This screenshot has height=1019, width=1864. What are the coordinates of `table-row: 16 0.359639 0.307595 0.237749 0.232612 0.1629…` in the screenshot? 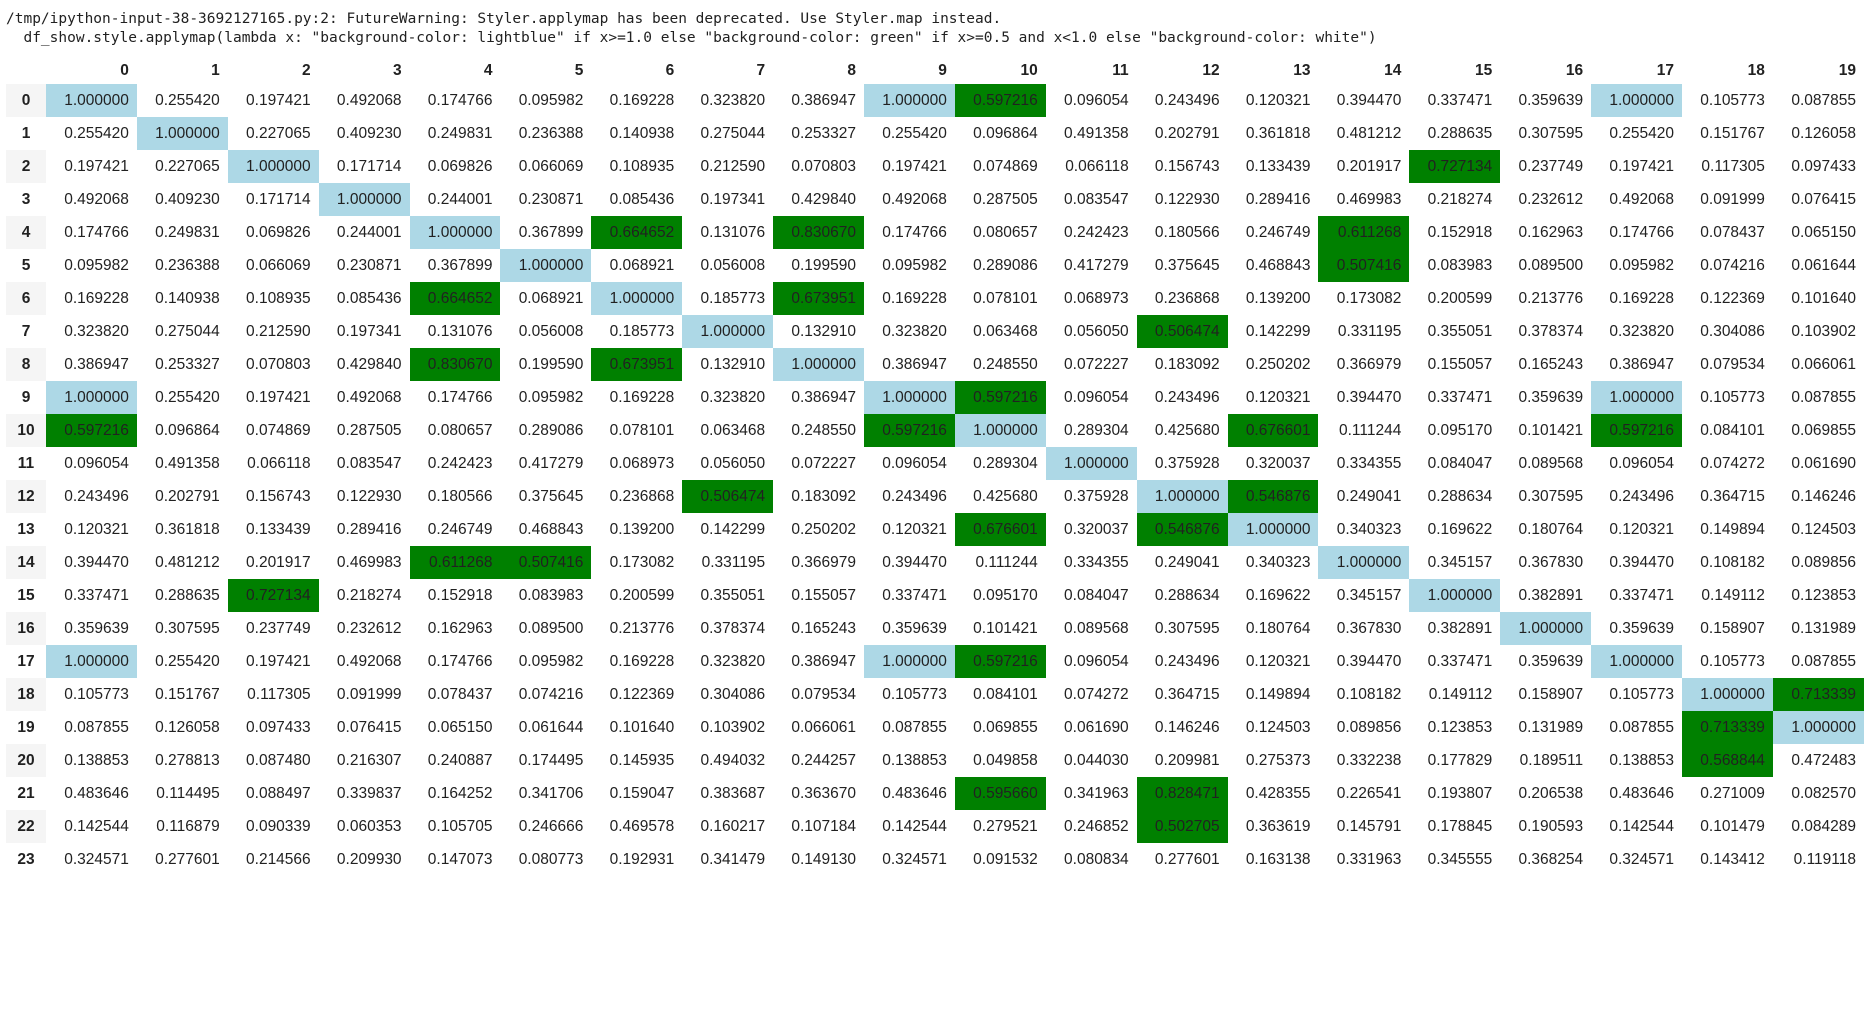 It's located at (935, 628).